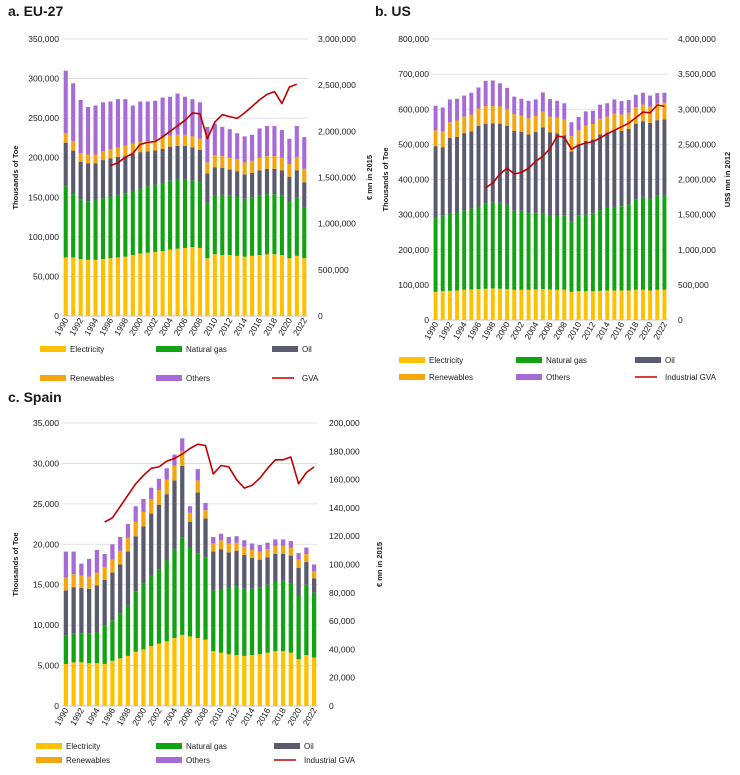 The height and width of the screenshot is (775, 740). What do you see at coordinates (379, 564) in the screenshot?
I see `y2-axis-label: € mn in 2015` at bounding box center [379, 564].